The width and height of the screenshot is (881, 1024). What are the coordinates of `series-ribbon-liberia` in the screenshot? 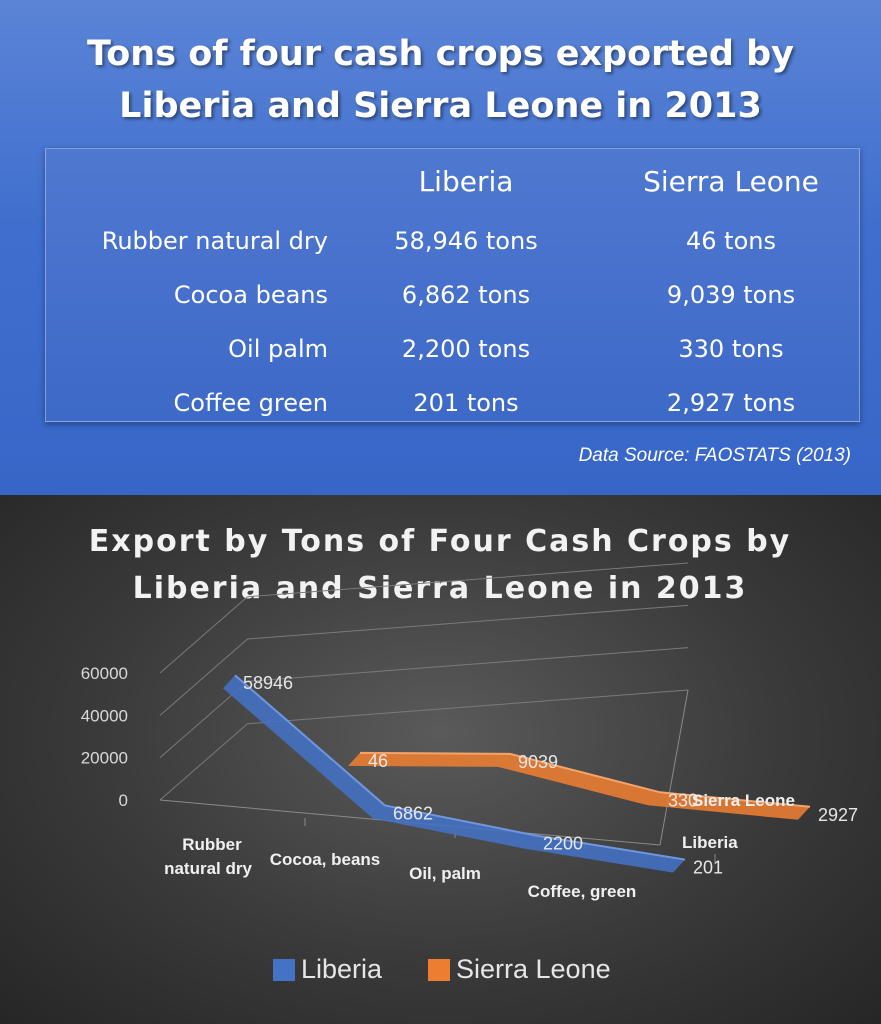 It's located at (454, 774).